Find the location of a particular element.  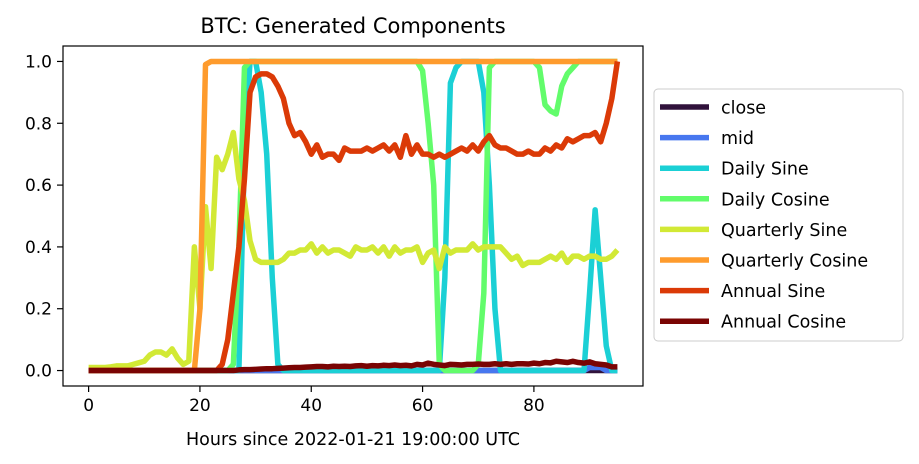

x-tick-label: 80 is located at coordinates (534, 406).